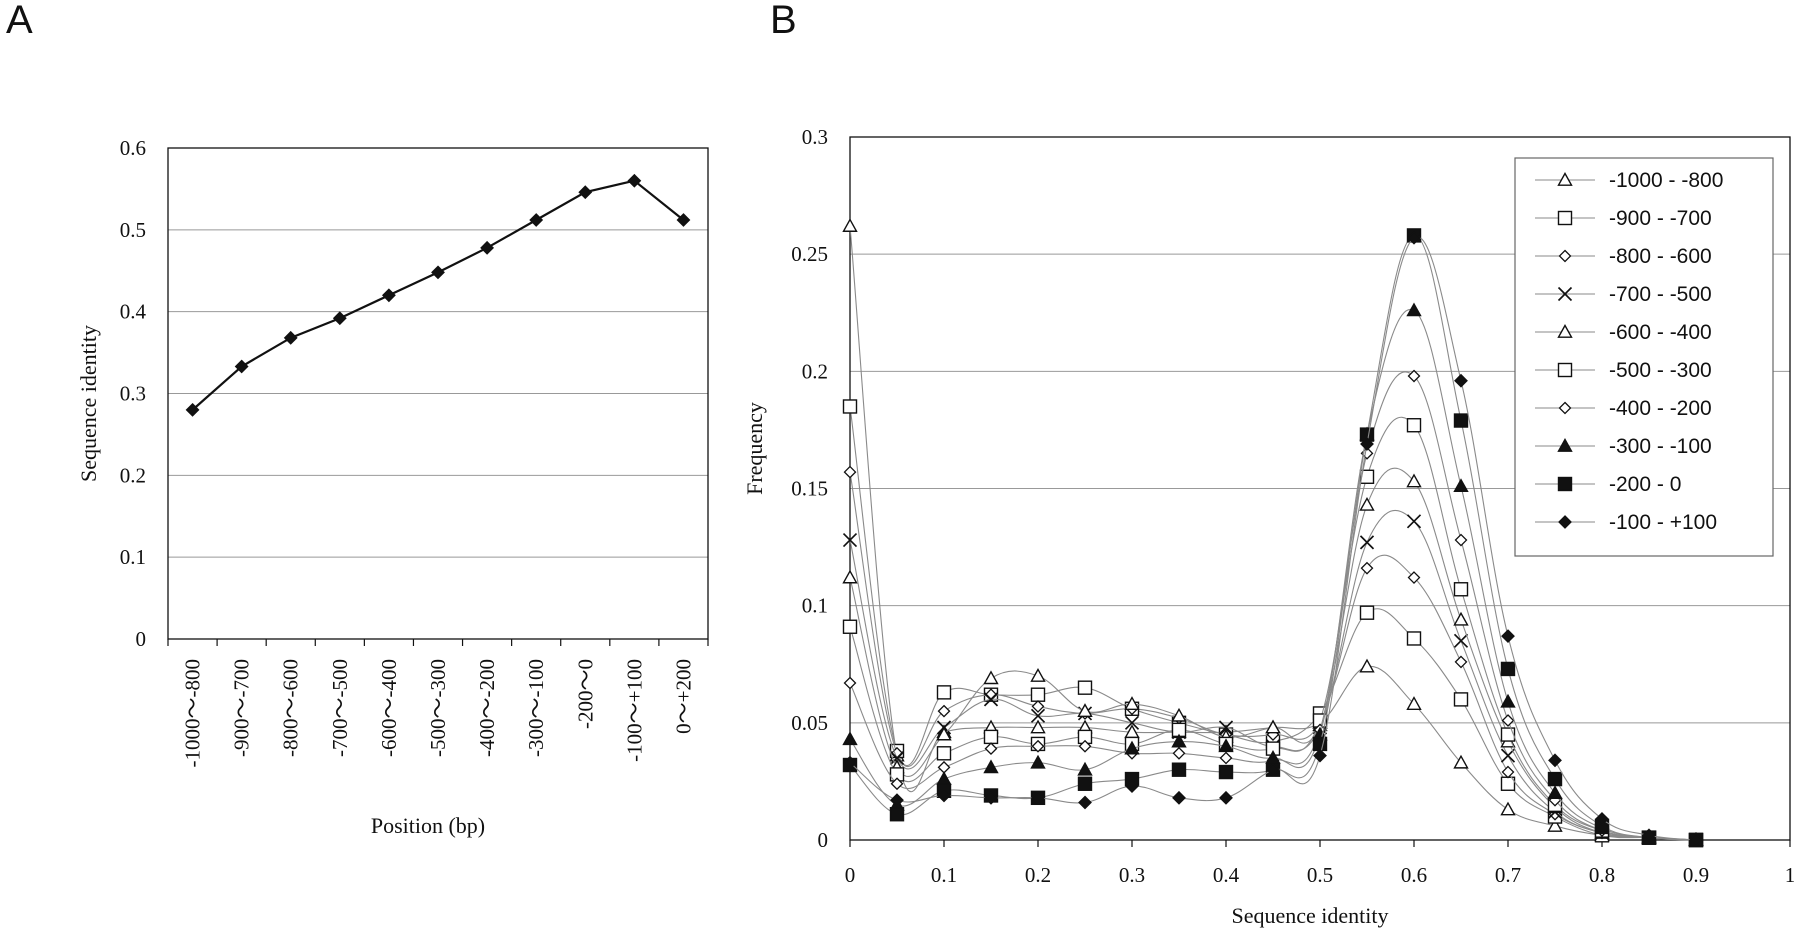 This screenshot has height=933, width=1800. I want to click on x-tick-label: -400～-200, so click(487, 708).